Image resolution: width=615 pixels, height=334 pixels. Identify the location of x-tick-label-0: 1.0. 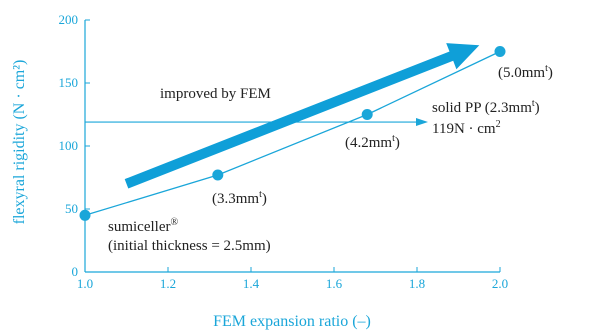
(85, 283).